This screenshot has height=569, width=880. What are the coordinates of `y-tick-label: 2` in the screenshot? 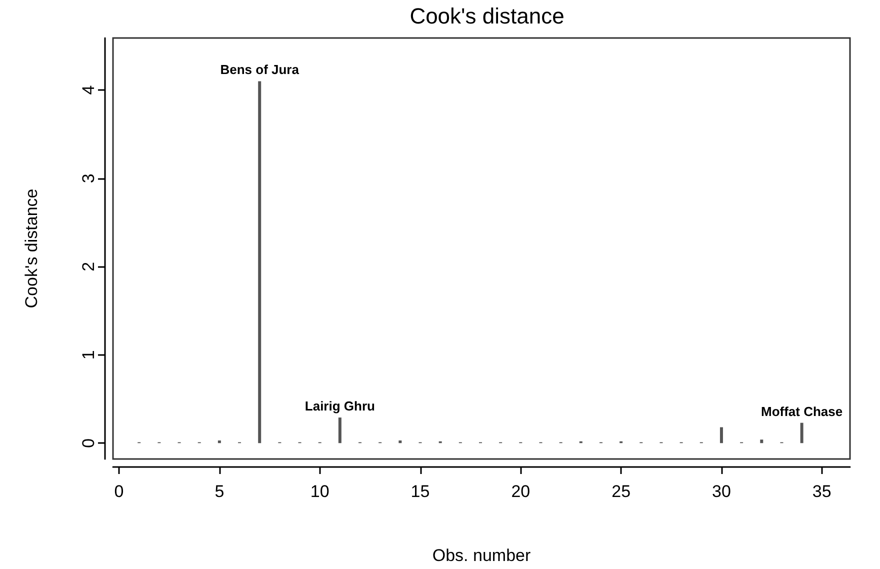 It's located at (88, 267).